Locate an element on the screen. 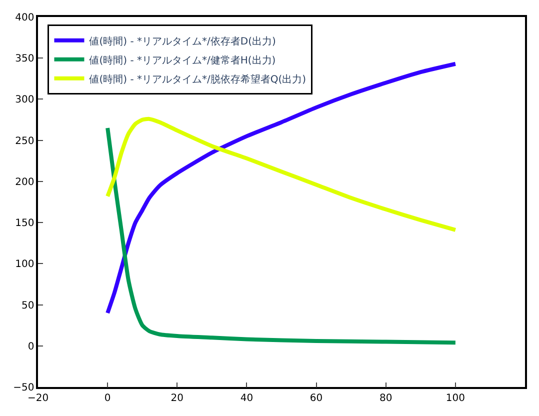 This screenshot has width=539, height=416. y-tick-label: 250 is located at coordinates (24, 141).